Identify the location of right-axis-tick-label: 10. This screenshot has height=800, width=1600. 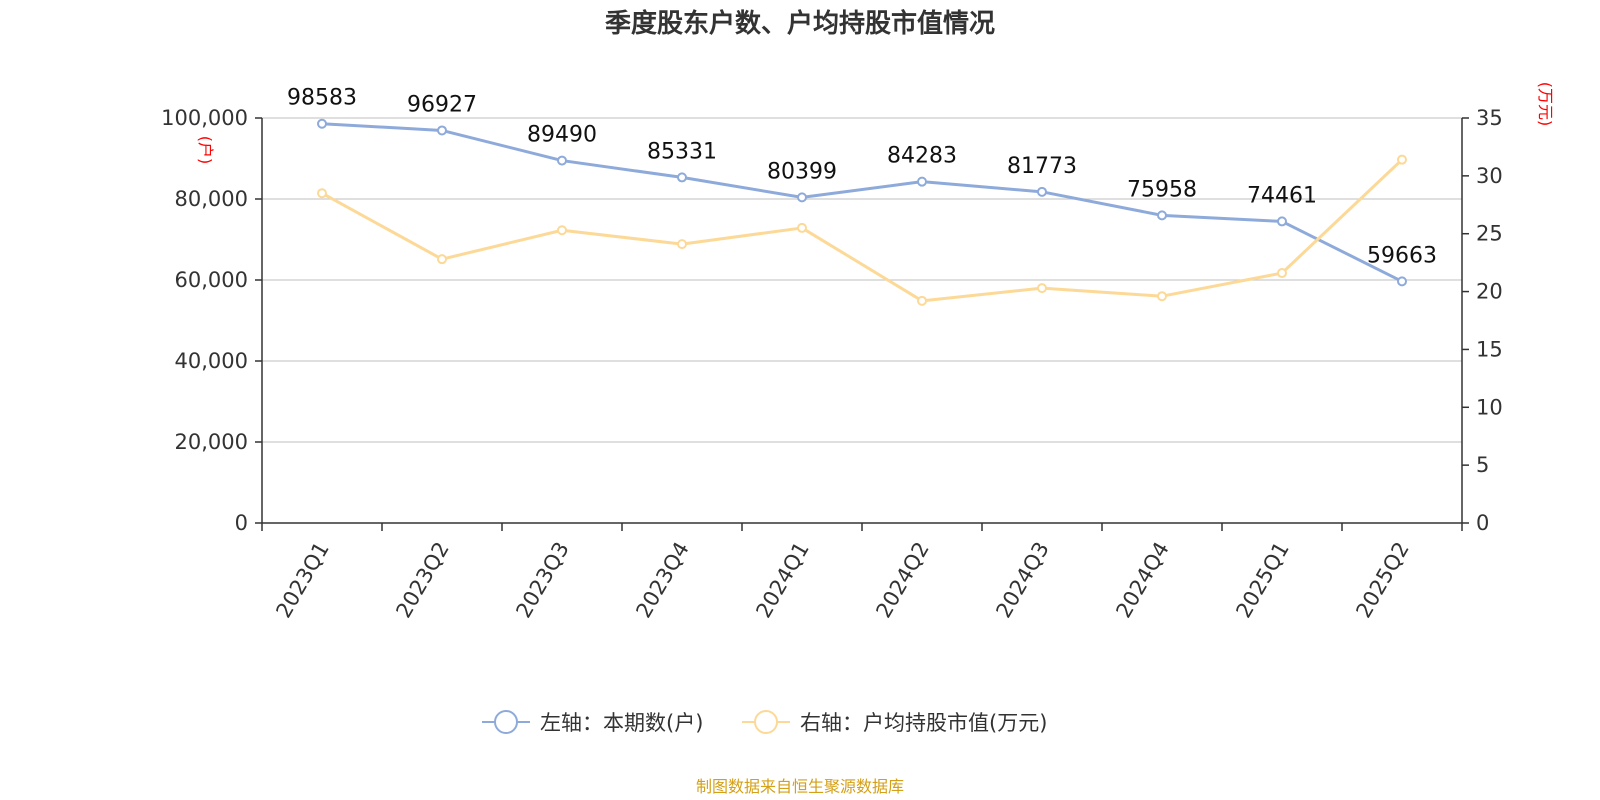
(1489, 407).